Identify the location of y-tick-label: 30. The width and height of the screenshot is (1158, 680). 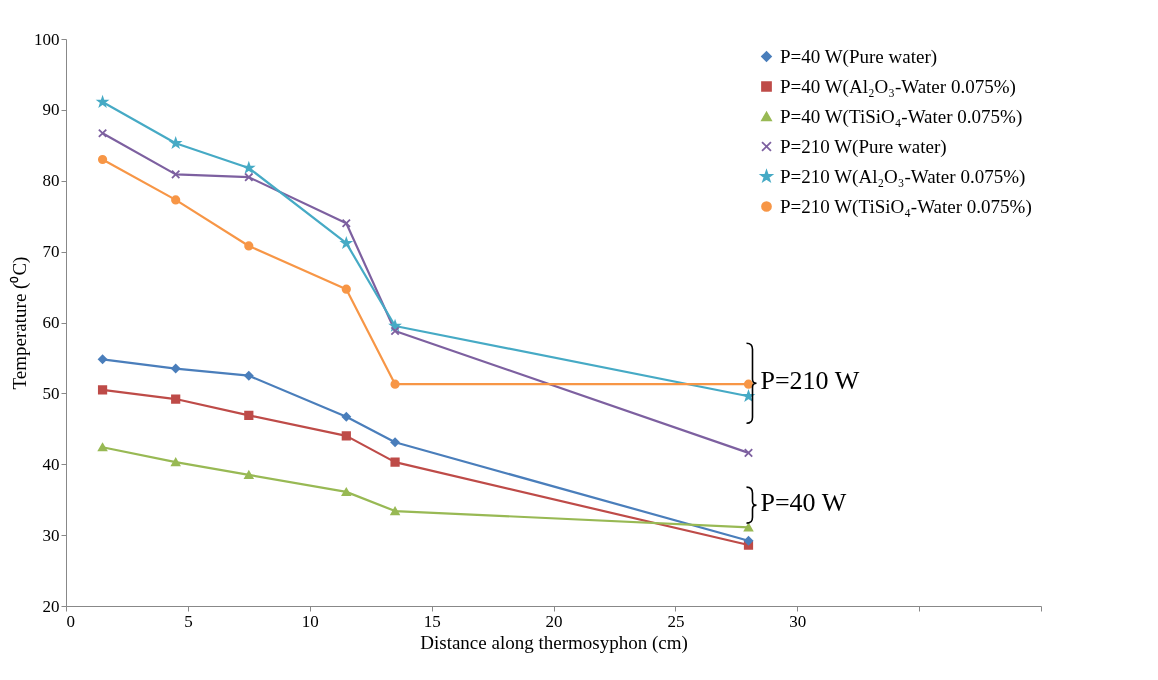
(51, 535).